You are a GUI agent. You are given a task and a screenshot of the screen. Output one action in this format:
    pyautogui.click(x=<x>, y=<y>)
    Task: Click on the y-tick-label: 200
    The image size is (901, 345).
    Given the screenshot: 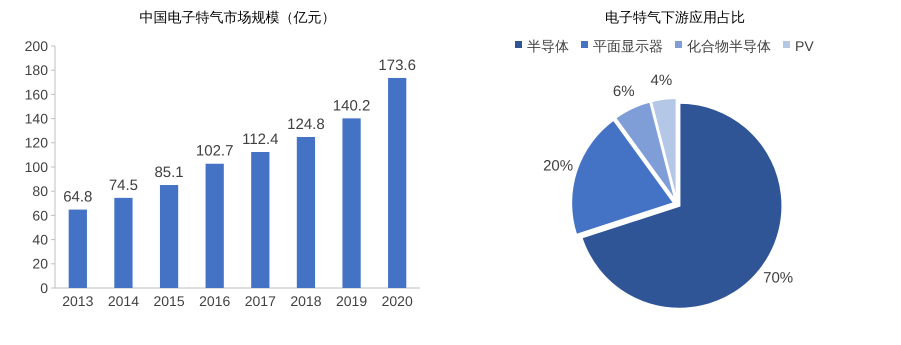 What is the action you would take?
    pyautogui.click(x=36, y=46)
    